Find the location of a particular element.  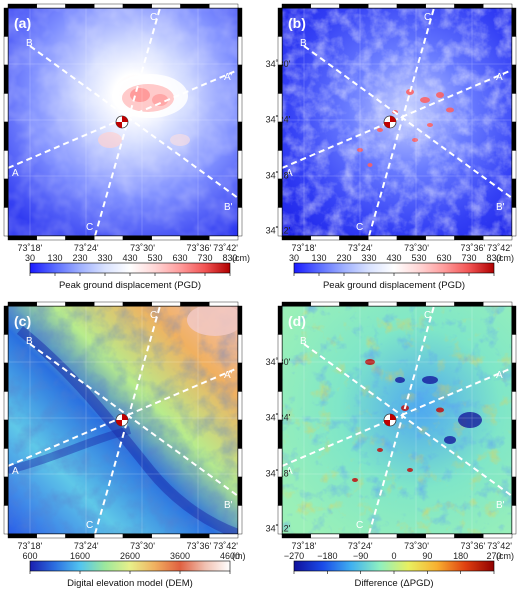

colorbar-tick-label: 180 is located at coordinates (460, 556).